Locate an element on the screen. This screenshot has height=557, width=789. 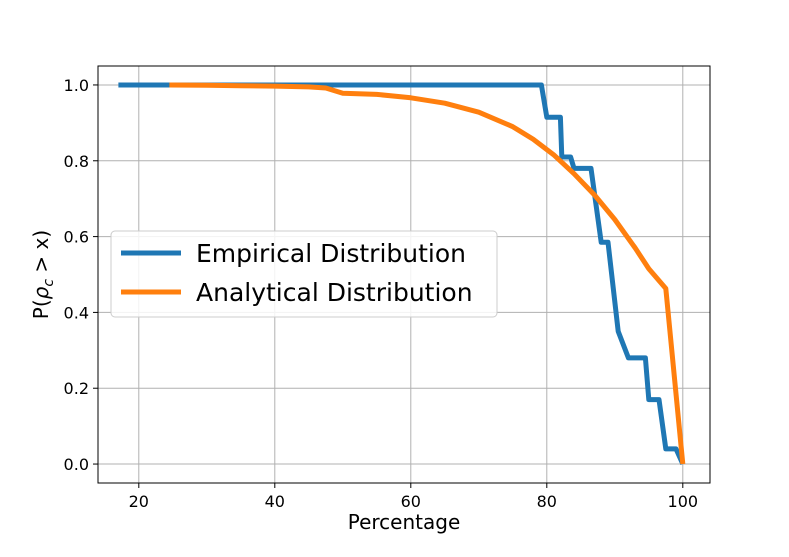
legend-label-analytical: Analytical Distribution is located at coordinates (334, 292).